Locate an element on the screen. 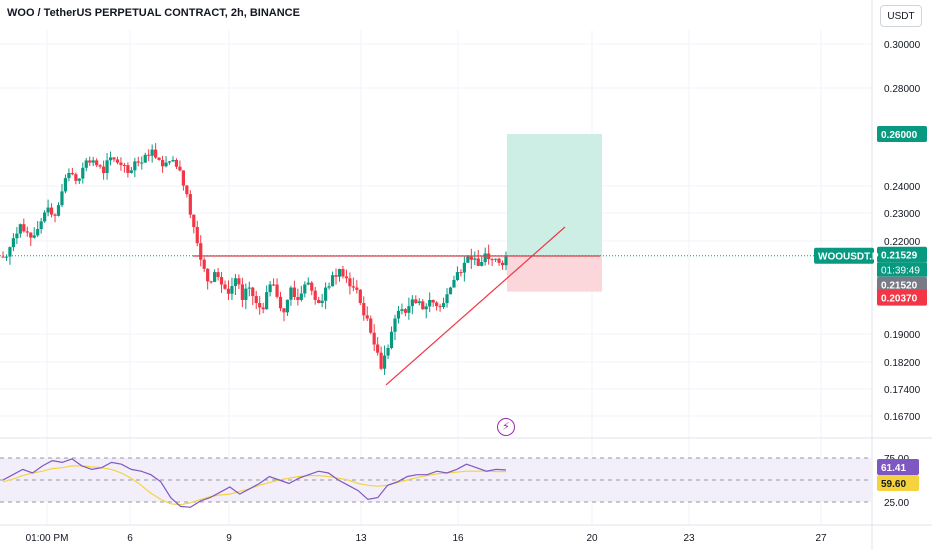  y-tick-label: 0.18200 is located at coordinates (902, 363).